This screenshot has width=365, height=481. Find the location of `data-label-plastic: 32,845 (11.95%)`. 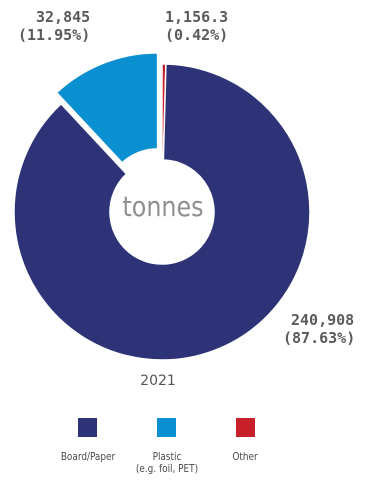

data-label-plastic: 32,845 (11.95%) is located at coordinates (54, 26).